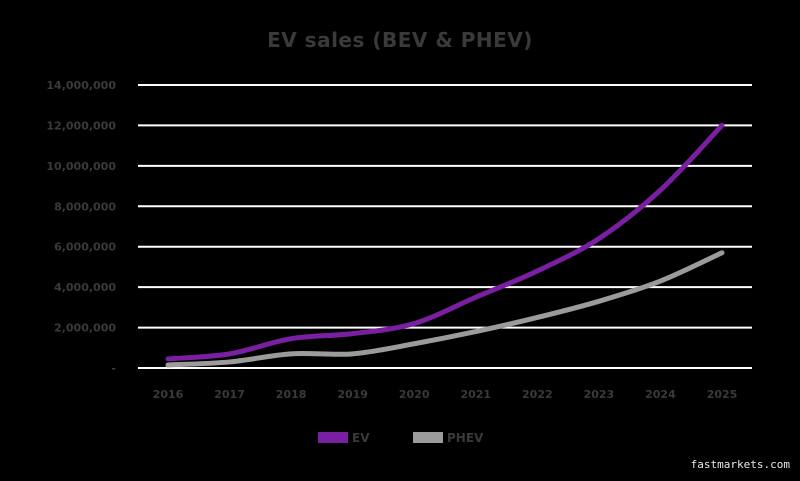  I want to click on y-tick-label: 2,000,000, so click(85, 328).